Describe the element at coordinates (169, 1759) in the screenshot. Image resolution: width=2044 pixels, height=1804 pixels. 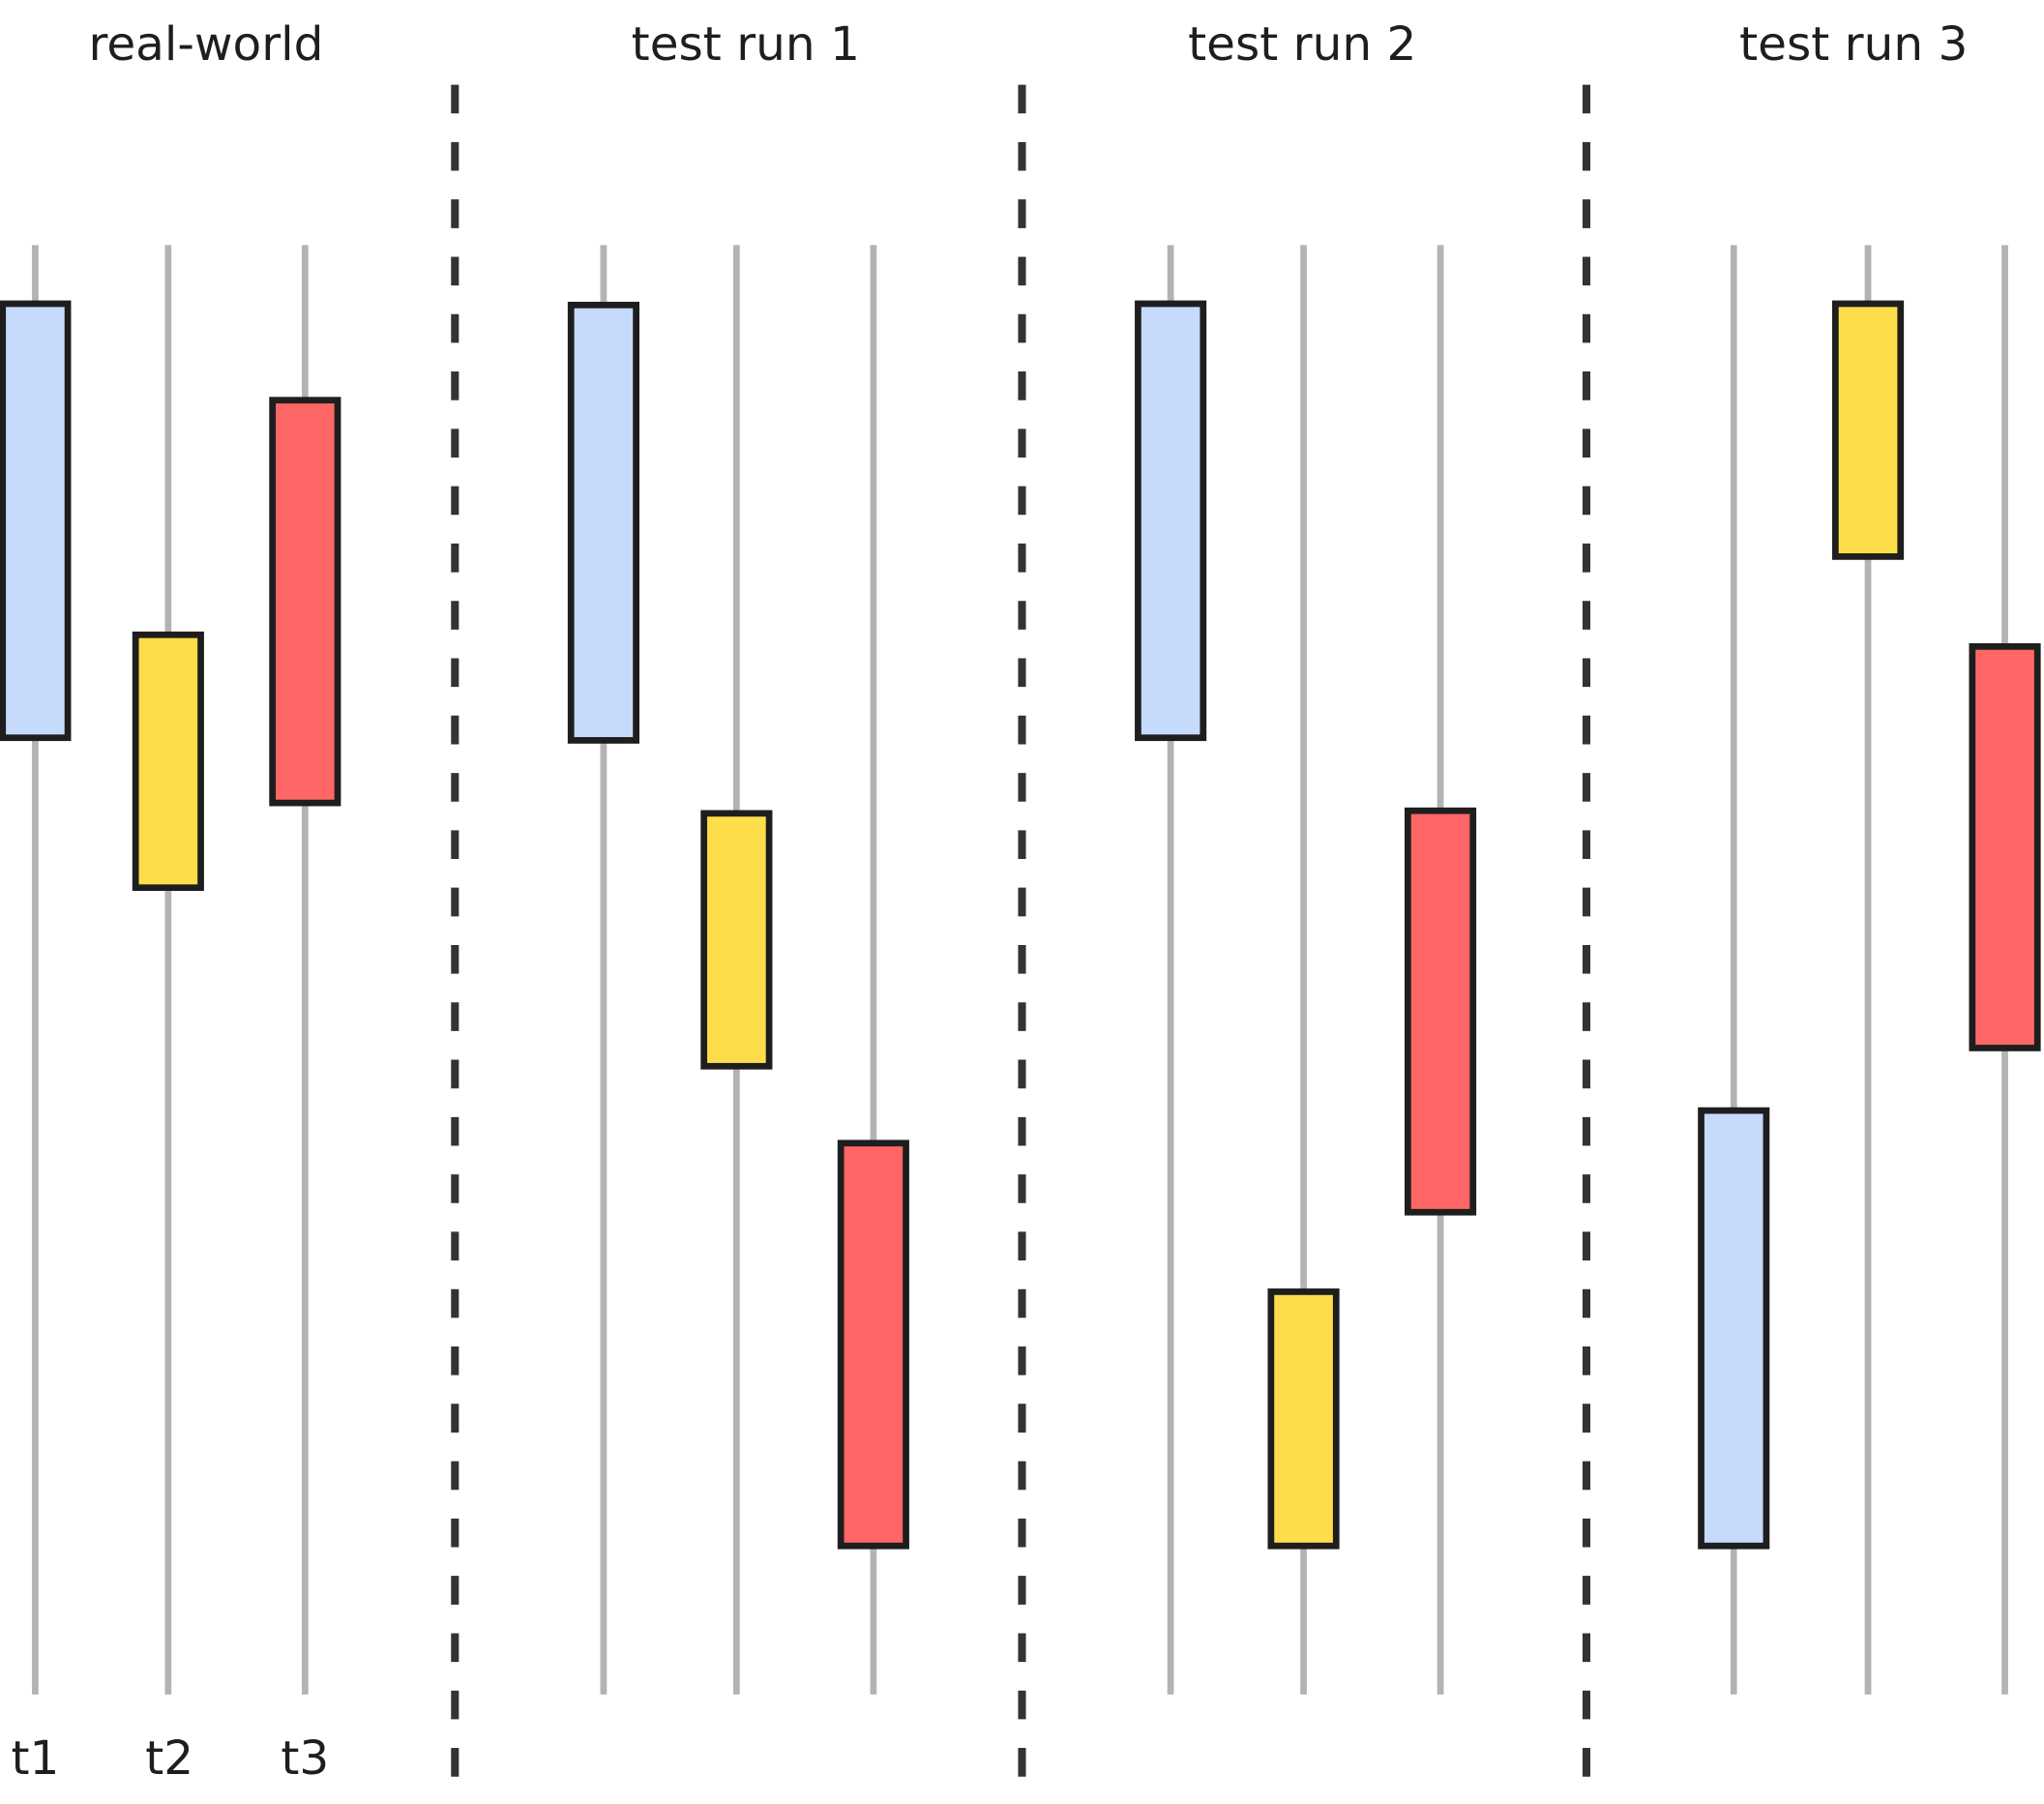
I see `lane-label-t2: t2` at that location.